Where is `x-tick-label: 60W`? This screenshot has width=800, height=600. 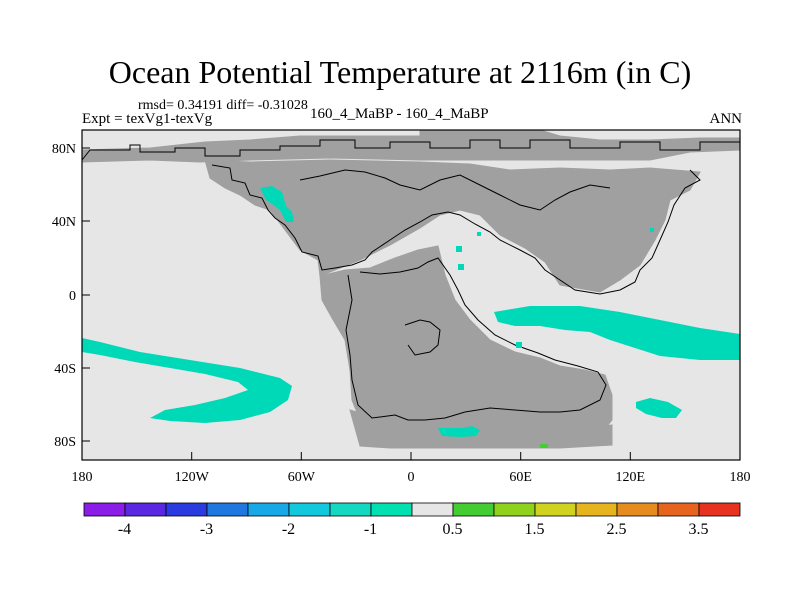 x-tick-label: 60W is located at coordinates (302, 477).